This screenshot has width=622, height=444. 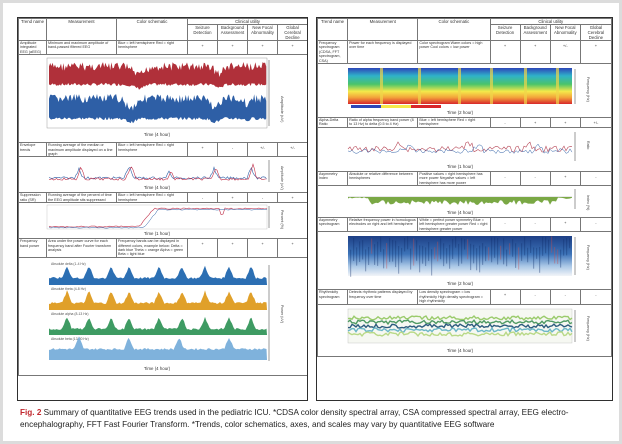 What do you see at coordinates (460, 283) in the screenshot?
I see `asymspec-time-label: Time (2 hour)` at bounding box center [460, 283].